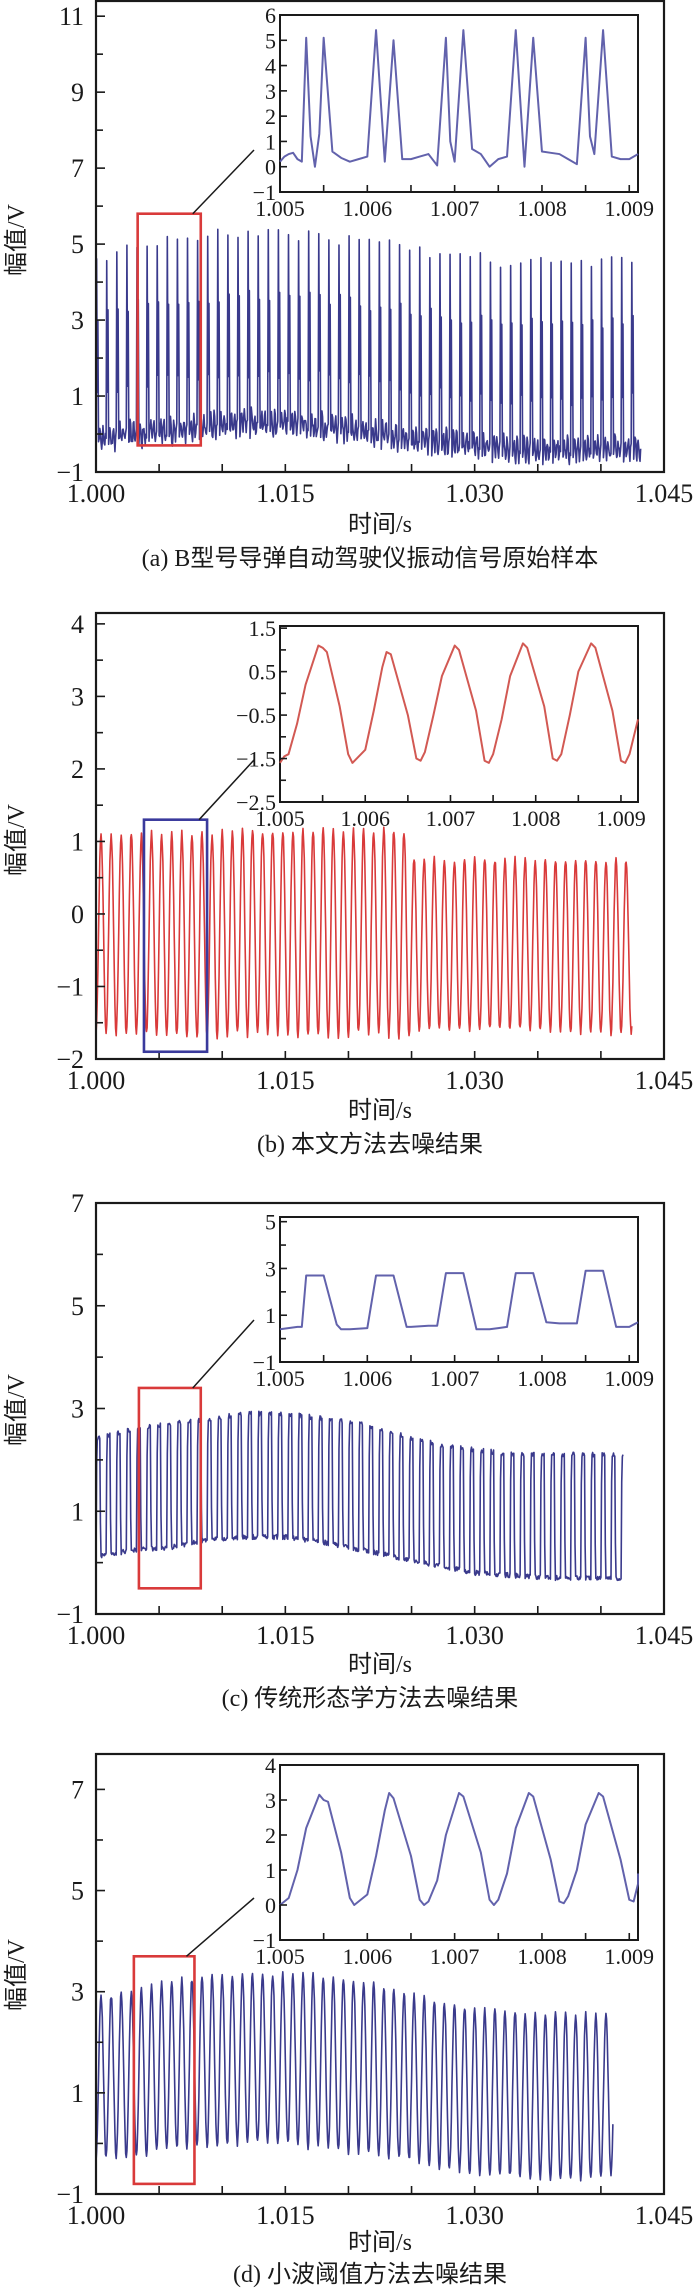  What do you see at coordinates (270, 66) in the screenshot?
I see `inset-y-tick-label: 4` at bounding box center [270, 66].